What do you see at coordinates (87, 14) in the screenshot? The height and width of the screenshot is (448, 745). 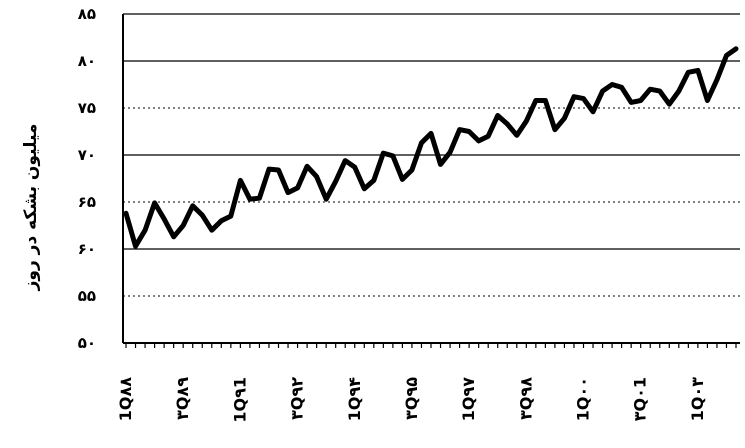 I see `y-tick-label: ۸۵` at bounding box center [87, 14].